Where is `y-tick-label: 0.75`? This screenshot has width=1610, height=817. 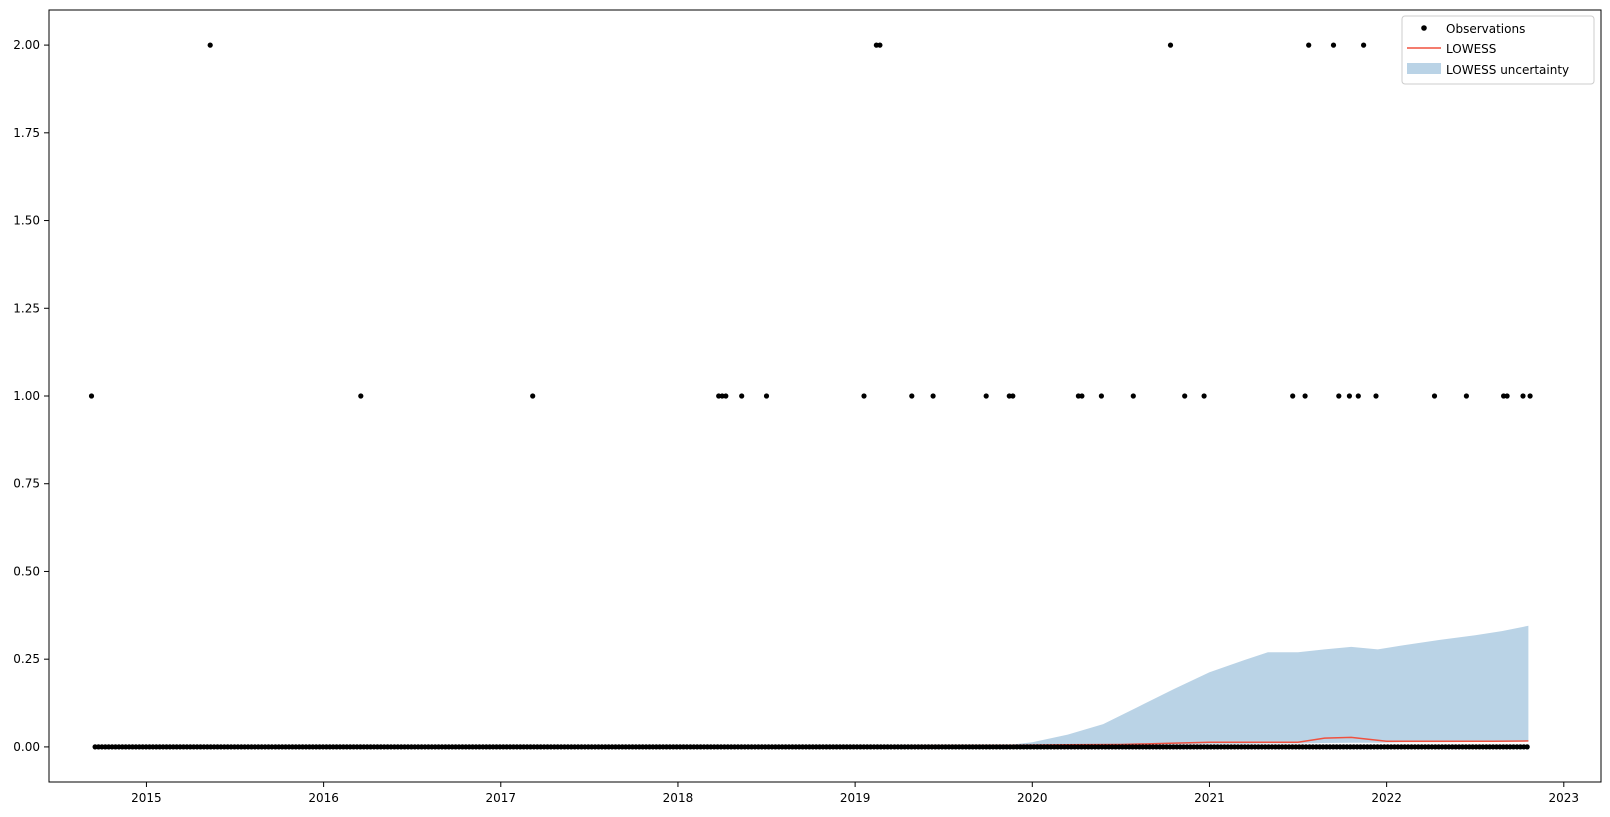
y-tick-label: 0.75 is located at coordinates (26, 484).